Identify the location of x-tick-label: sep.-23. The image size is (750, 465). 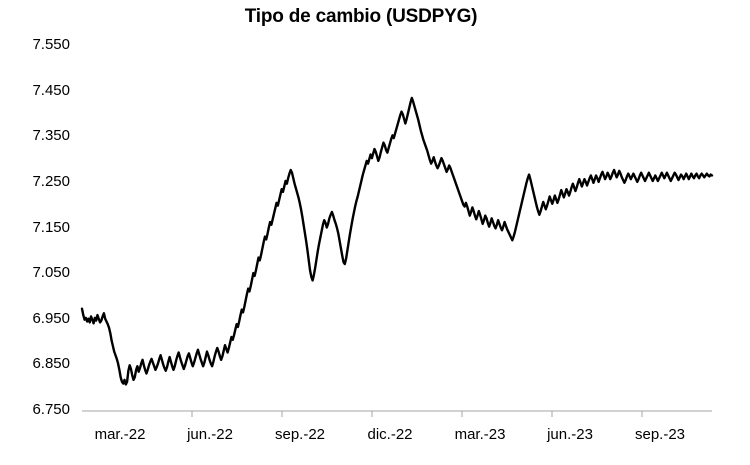
(660, 434).